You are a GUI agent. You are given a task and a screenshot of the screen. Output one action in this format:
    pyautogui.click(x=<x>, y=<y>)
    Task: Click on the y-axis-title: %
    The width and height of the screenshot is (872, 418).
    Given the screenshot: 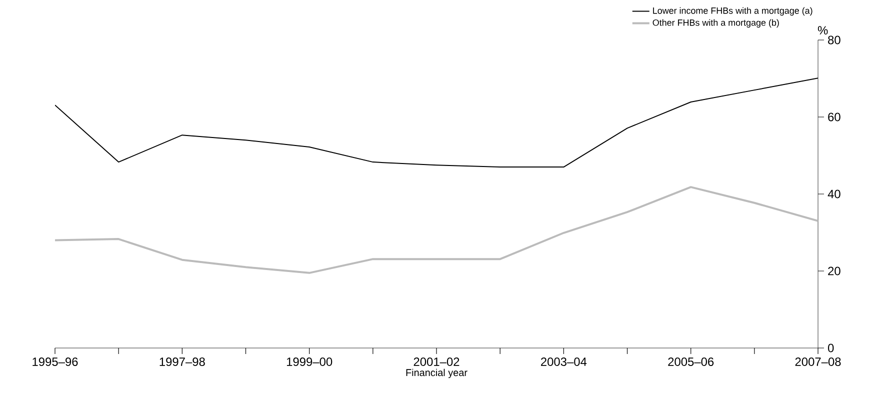 What is the action you would take?
    pyautogui.click(x=823, y=30)
    